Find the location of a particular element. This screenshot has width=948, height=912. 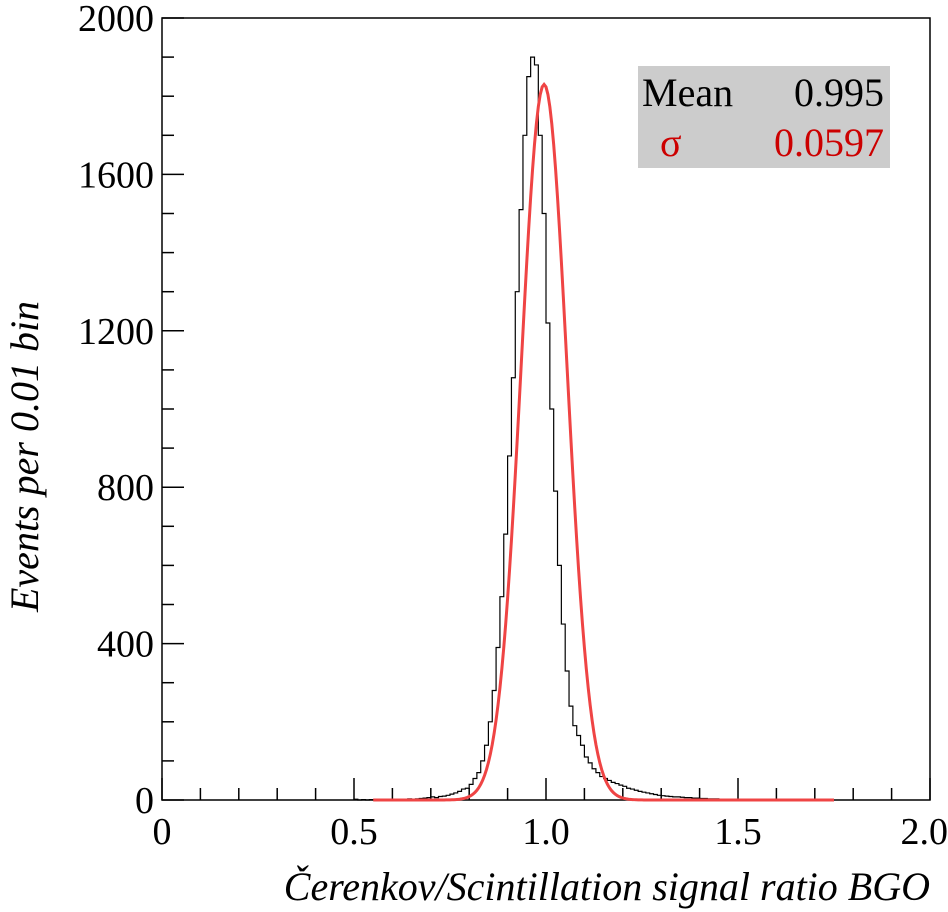

x-tick-label: 0.5 is located at coordinates (354, 832).